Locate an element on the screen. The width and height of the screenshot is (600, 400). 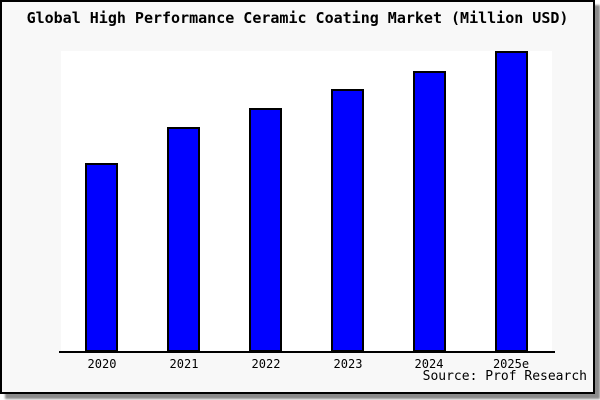
bar-2021 is located at coordinates (183, 239).